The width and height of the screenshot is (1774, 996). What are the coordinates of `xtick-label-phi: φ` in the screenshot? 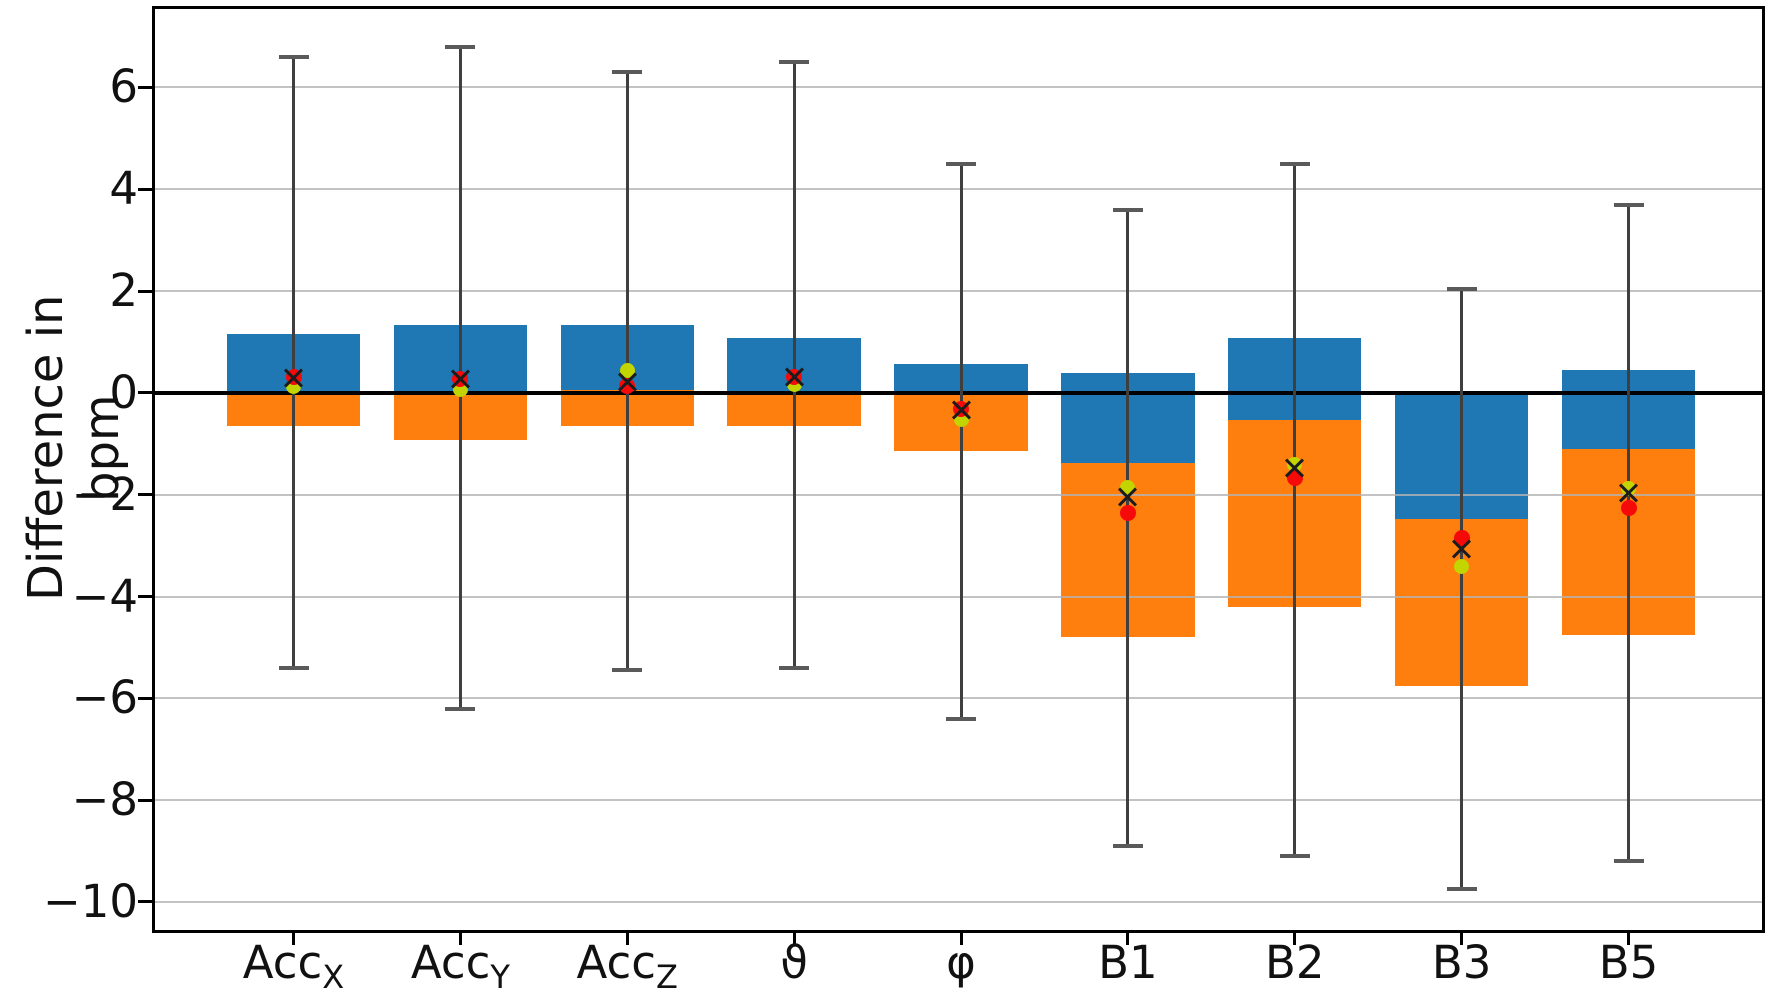 It's located at (961, 962).